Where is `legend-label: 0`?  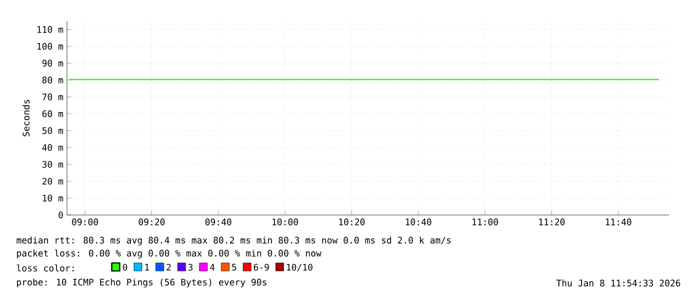
legend-label: 0 is located at coordinates (125, 267).